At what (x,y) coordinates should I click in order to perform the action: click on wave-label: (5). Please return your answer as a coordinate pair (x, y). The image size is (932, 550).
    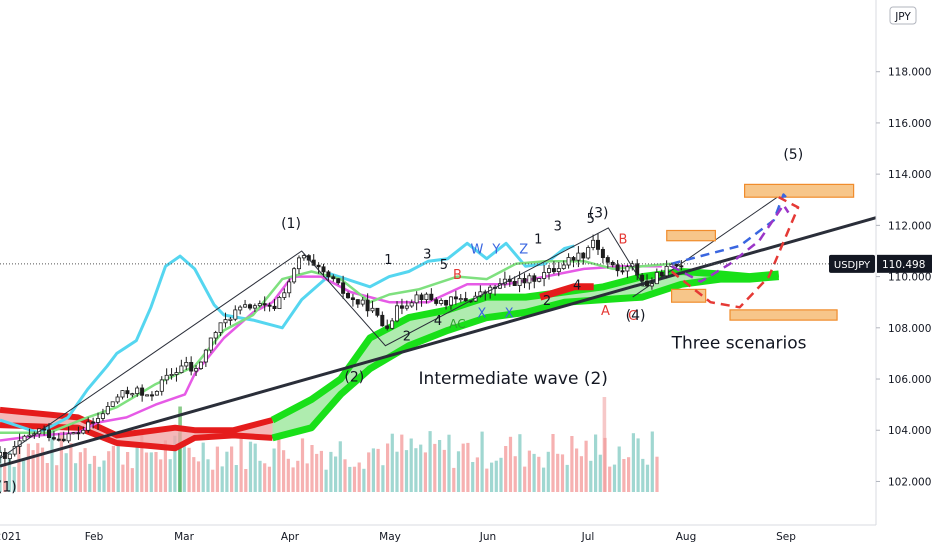
    Looking at the image, I should click on (793, 155).